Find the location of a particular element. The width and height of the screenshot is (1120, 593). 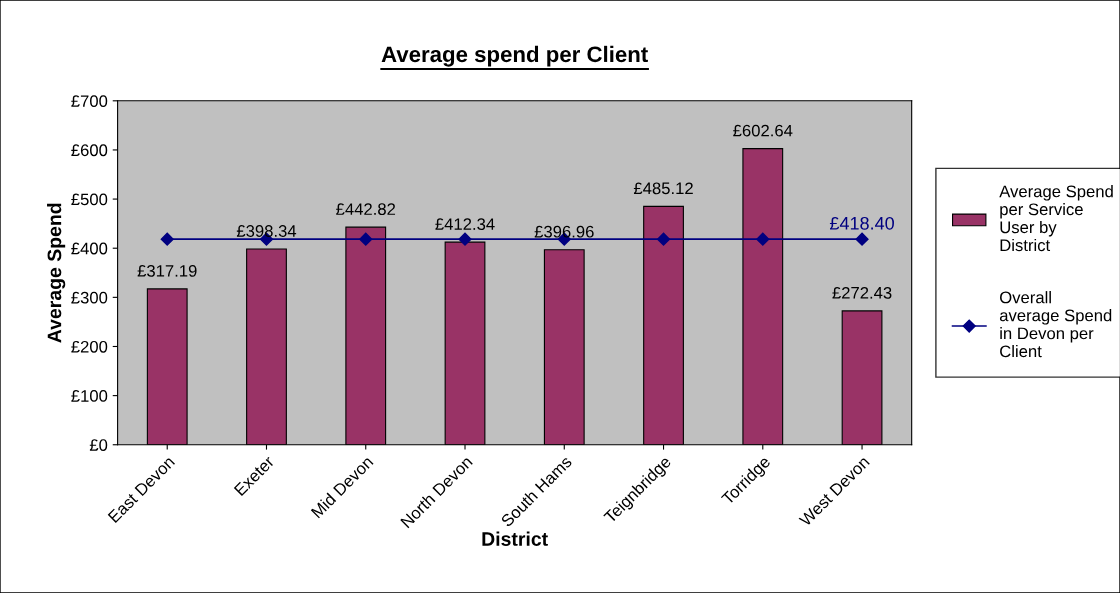

data-label: £602.64 is located at coordinates (763, 130).